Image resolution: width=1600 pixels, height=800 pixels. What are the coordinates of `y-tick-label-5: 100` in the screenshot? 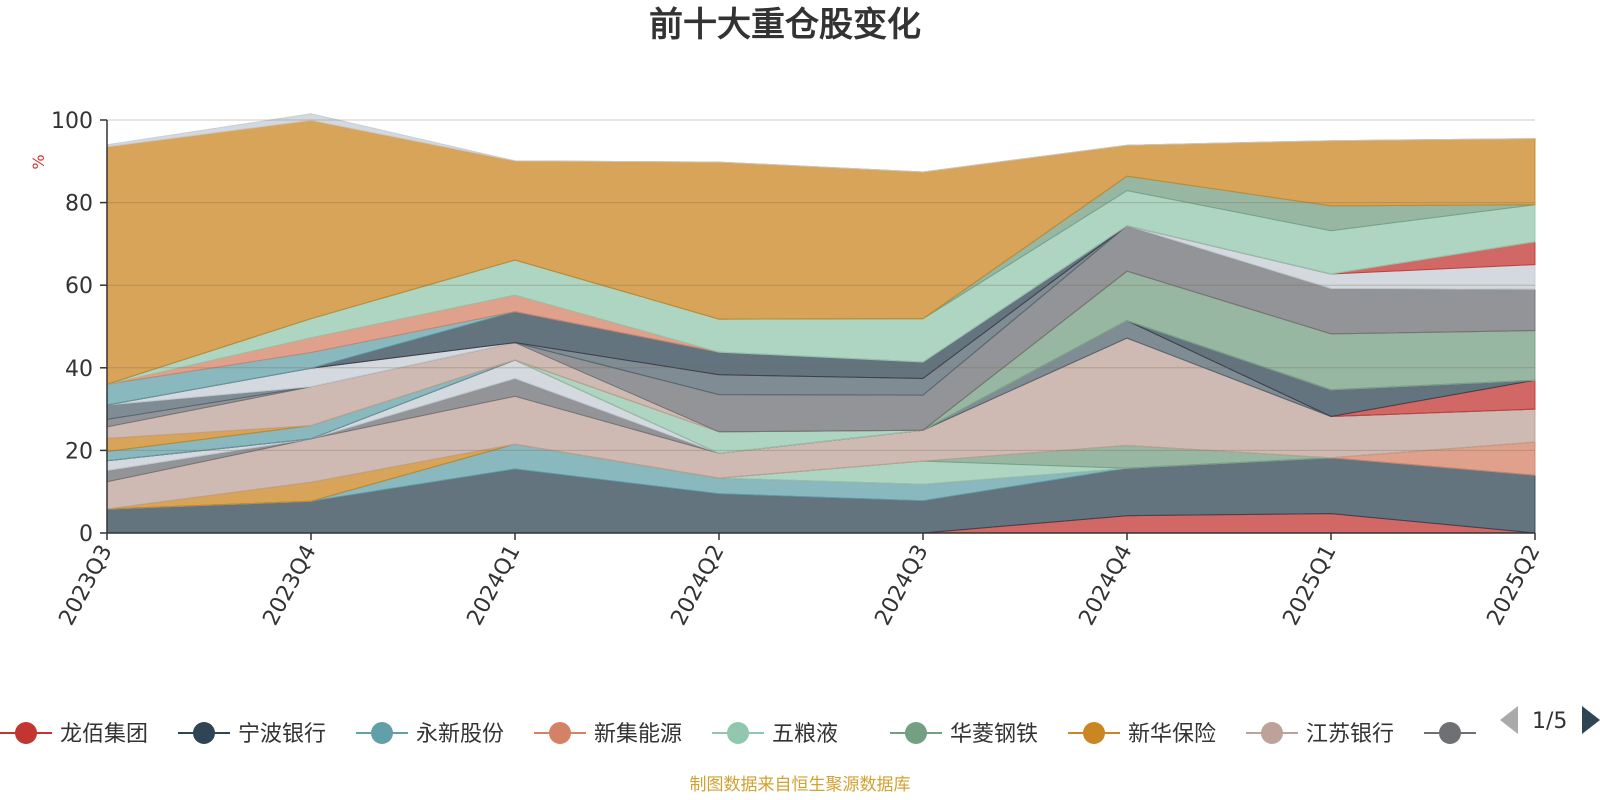 It's located at (72, 121).